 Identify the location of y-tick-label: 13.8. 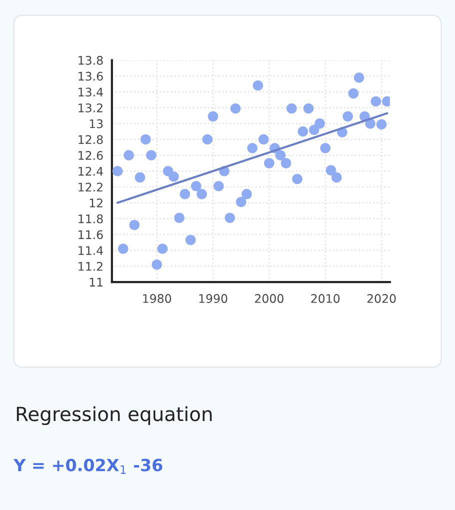
(90, 60).